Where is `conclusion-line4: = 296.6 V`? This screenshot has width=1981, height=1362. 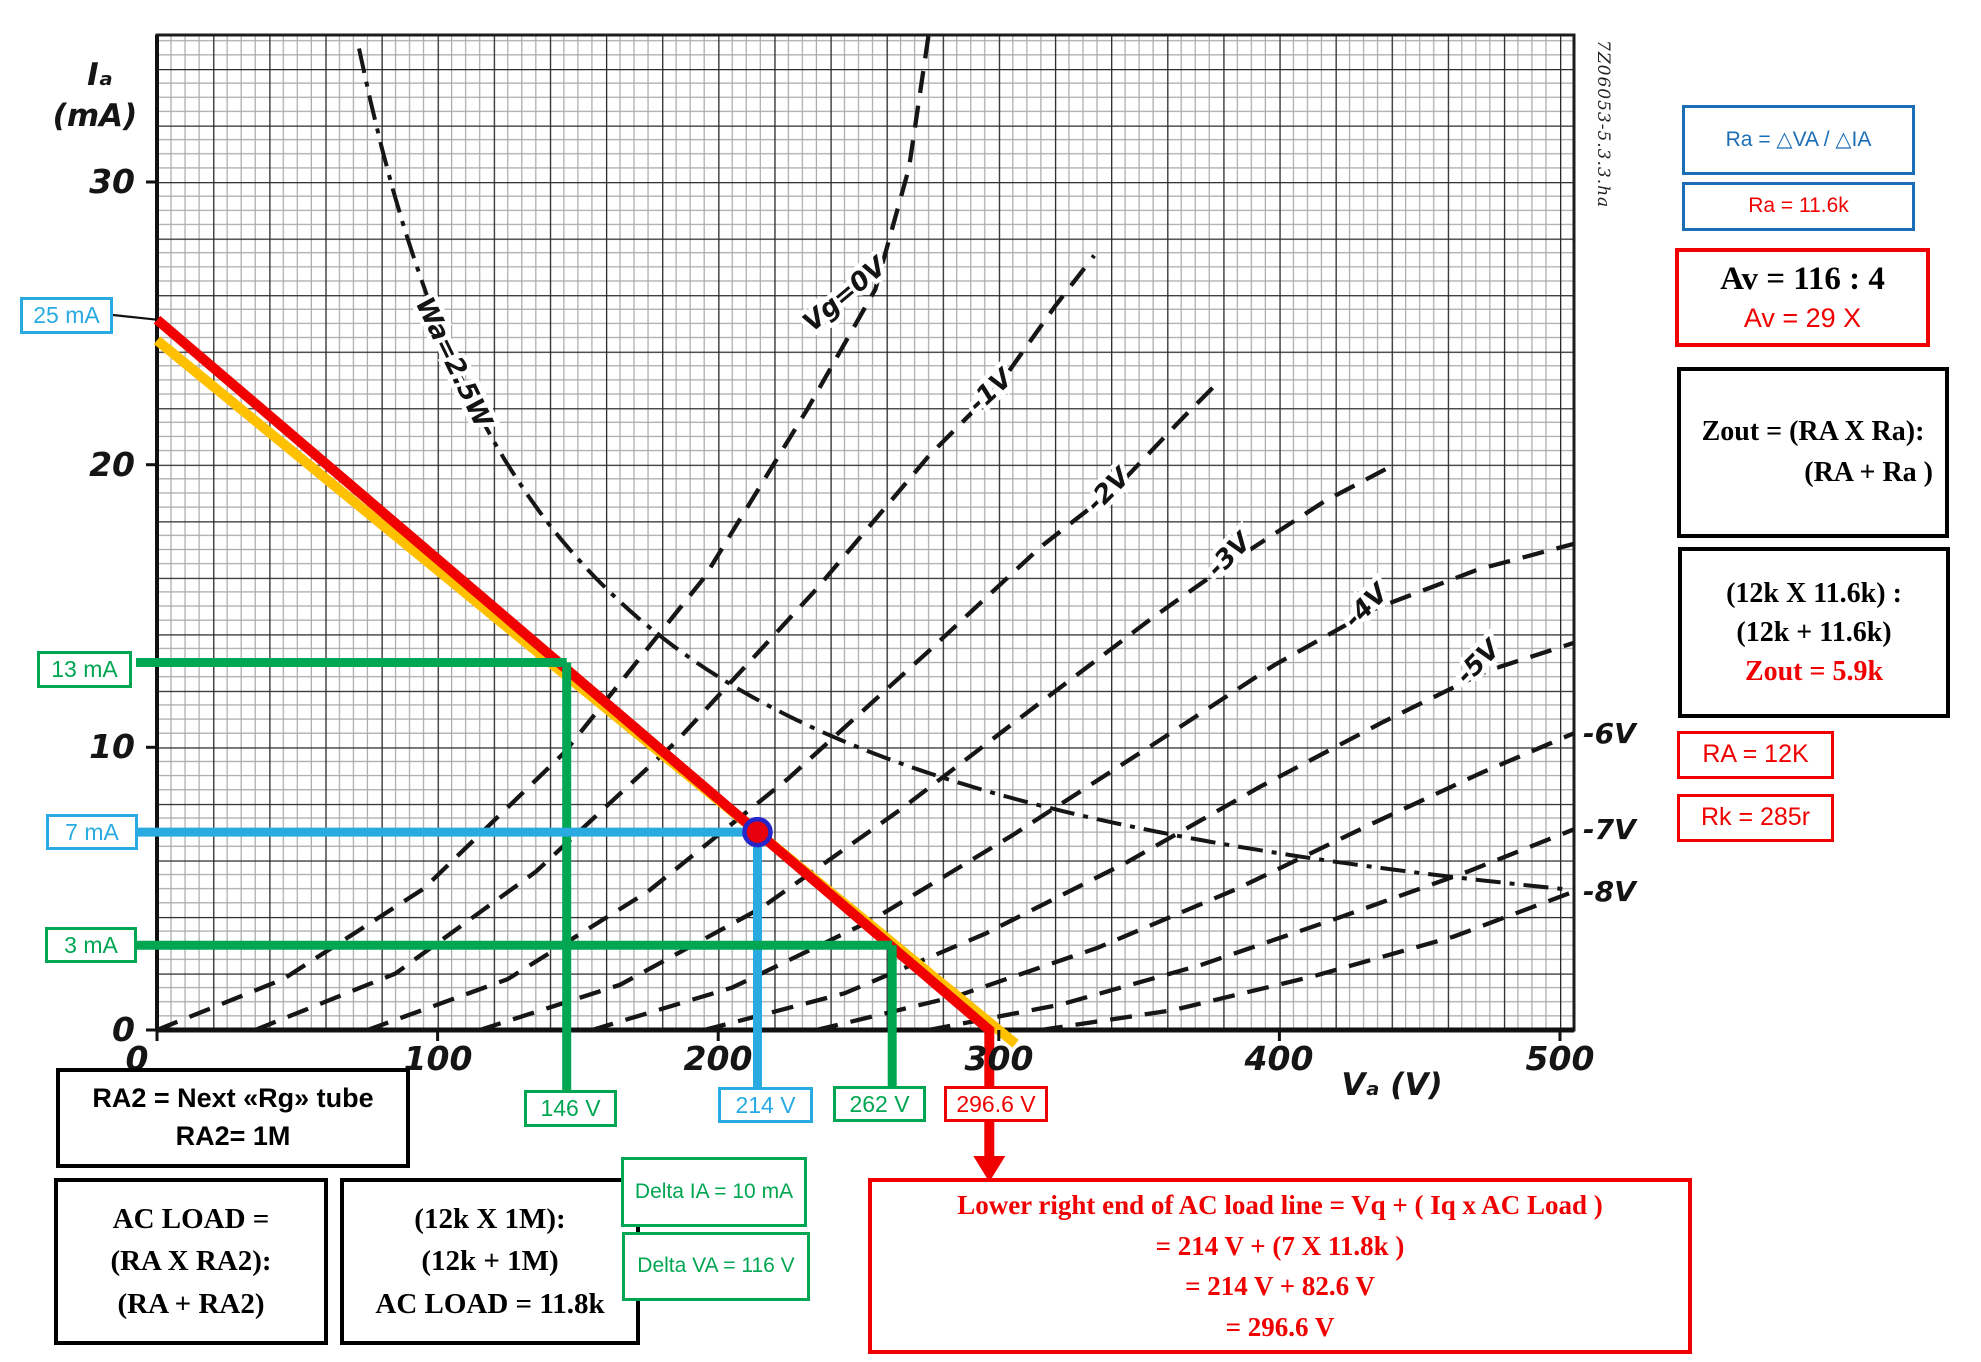
conclusion-line4: = 296.6 V is located at coordinates (1280, 1326).